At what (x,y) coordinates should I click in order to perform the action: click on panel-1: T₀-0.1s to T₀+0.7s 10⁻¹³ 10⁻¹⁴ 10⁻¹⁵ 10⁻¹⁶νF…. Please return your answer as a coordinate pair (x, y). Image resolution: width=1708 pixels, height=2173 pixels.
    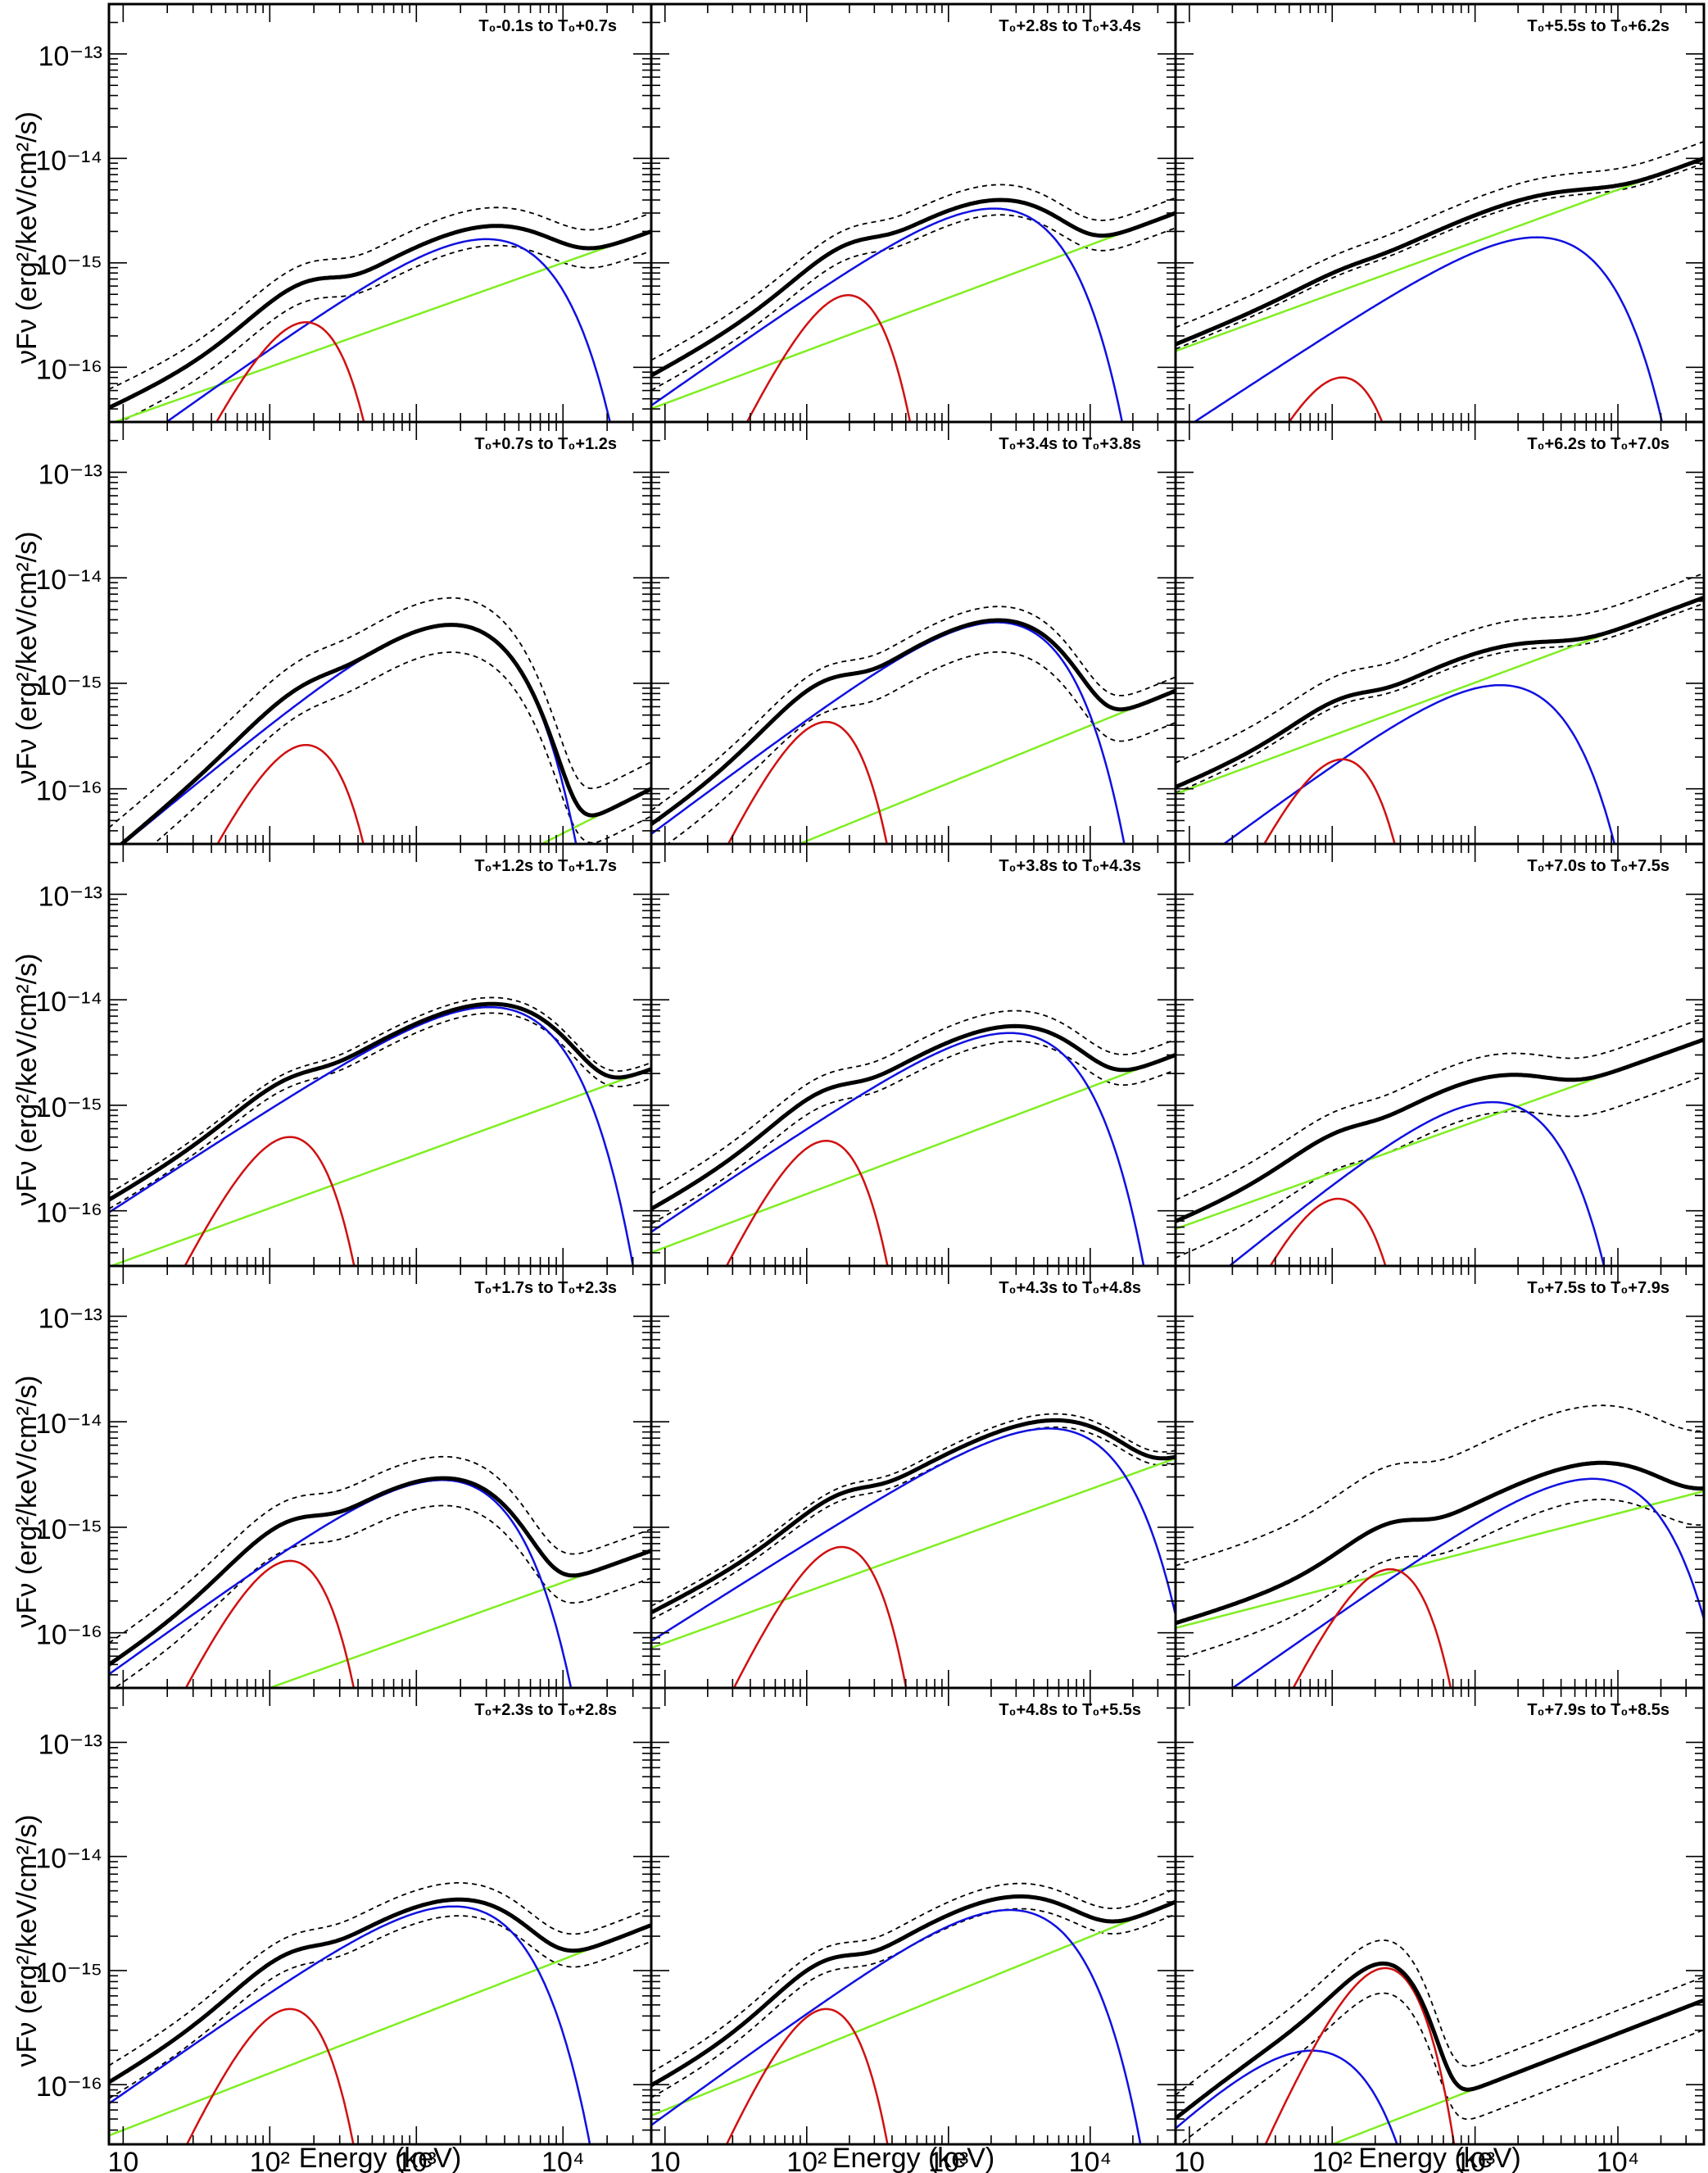
    Looking at the image, I should click on (332, 213).